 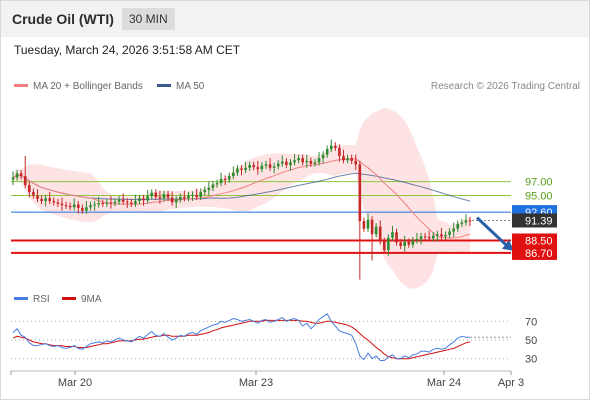 What do you see at coordinates (127, 50) in the screenshot?
I see `timestamp: Tuesday, March 24, 2026 3:51:58 AM CET` at bounding box center [127, 50].